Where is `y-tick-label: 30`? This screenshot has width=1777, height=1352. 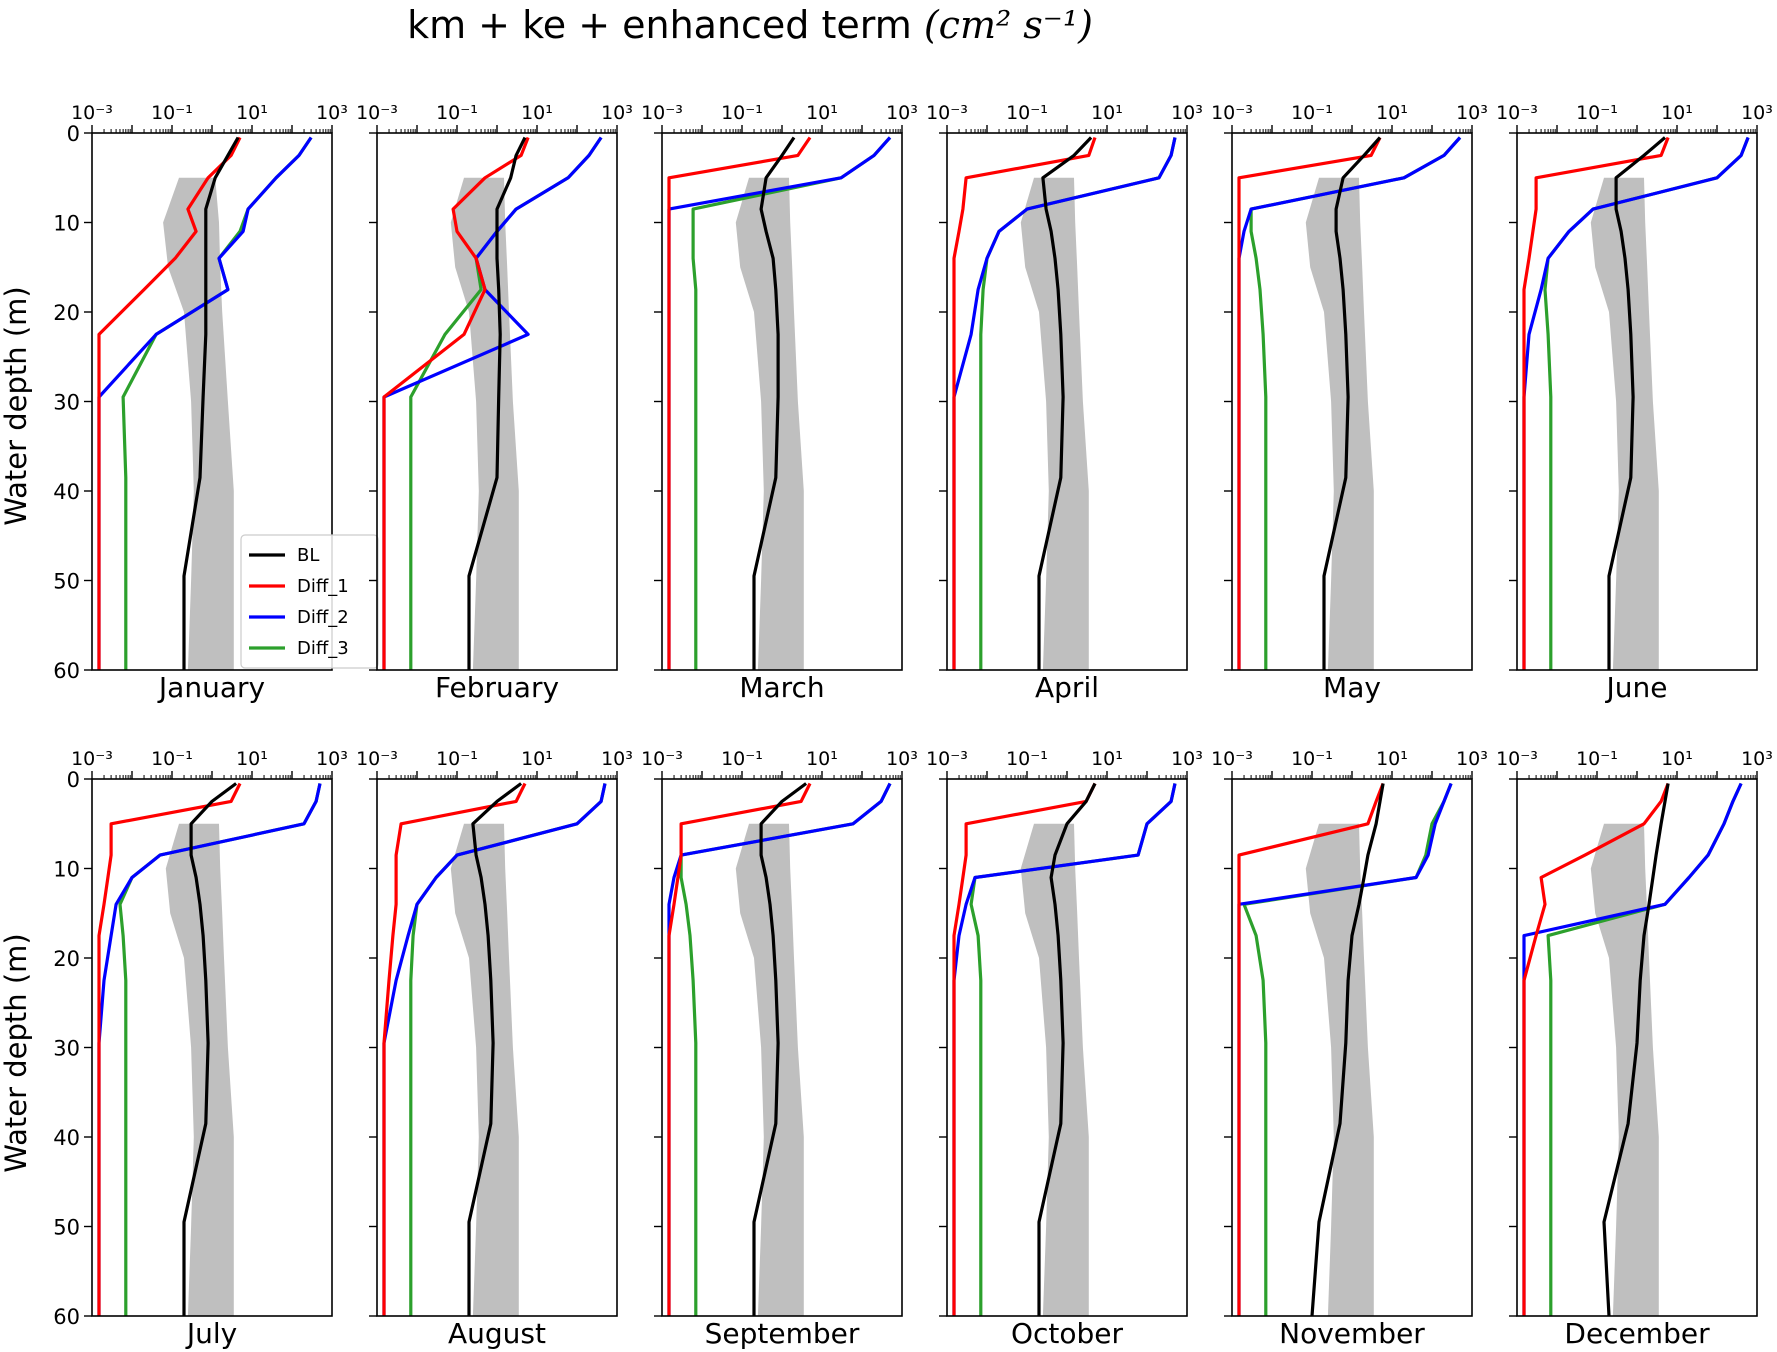 y-tick-label: 30 is located at coordinates (66, 403).